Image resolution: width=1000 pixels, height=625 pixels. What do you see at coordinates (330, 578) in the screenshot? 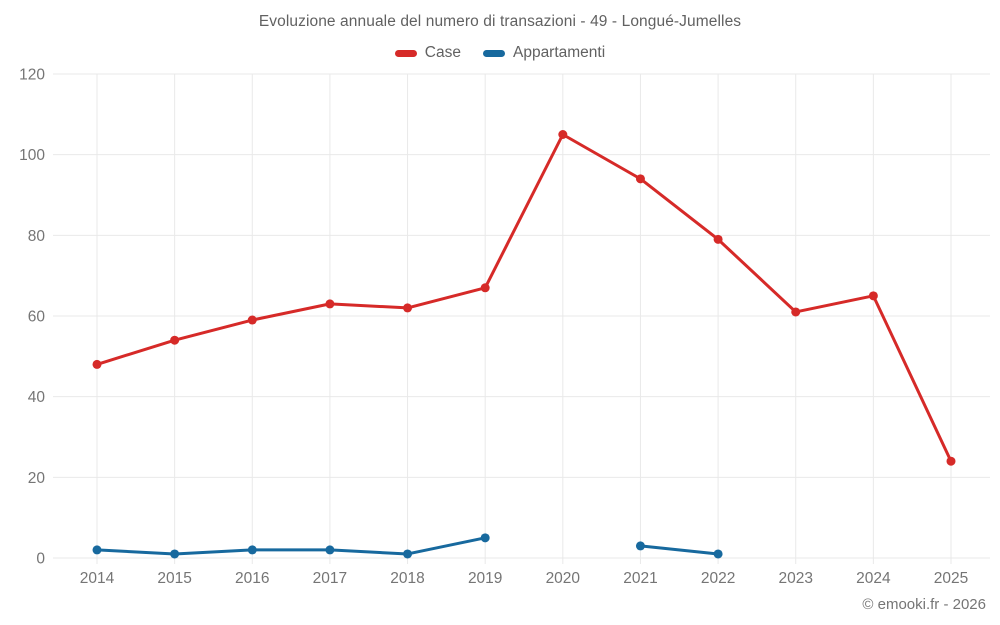
I see `x-axis-label: 2017` at bounding box center [330, 578].